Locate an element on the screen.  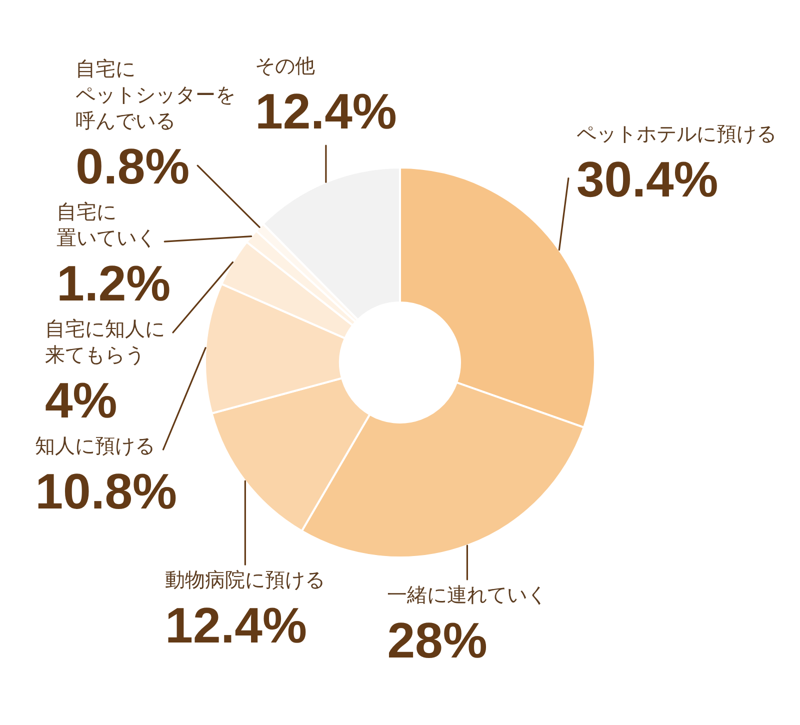
slice-label: 自宅にペットシッターを呼んでいる is located at coordinates (156, 94).